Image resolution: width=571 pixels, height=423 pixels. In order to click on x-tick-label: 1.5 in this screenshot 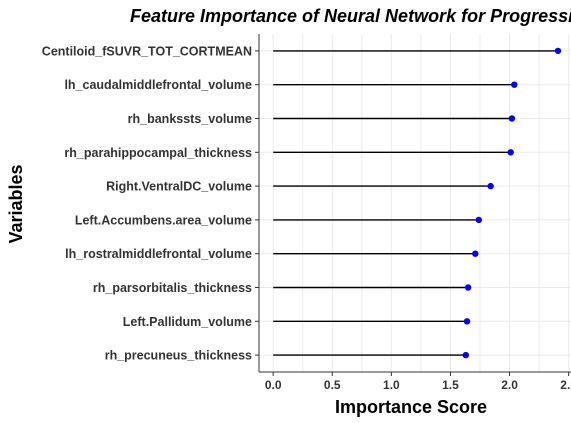, I will do `click(450, 385)`.